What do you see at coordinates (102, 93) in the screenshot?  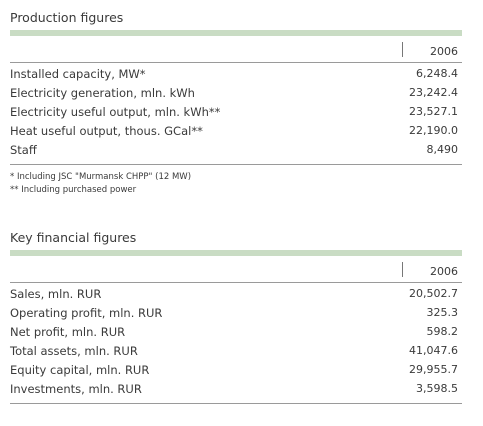 I see `row-label: Electricity generation, mln. kWh` at bounding box center [102, 93].